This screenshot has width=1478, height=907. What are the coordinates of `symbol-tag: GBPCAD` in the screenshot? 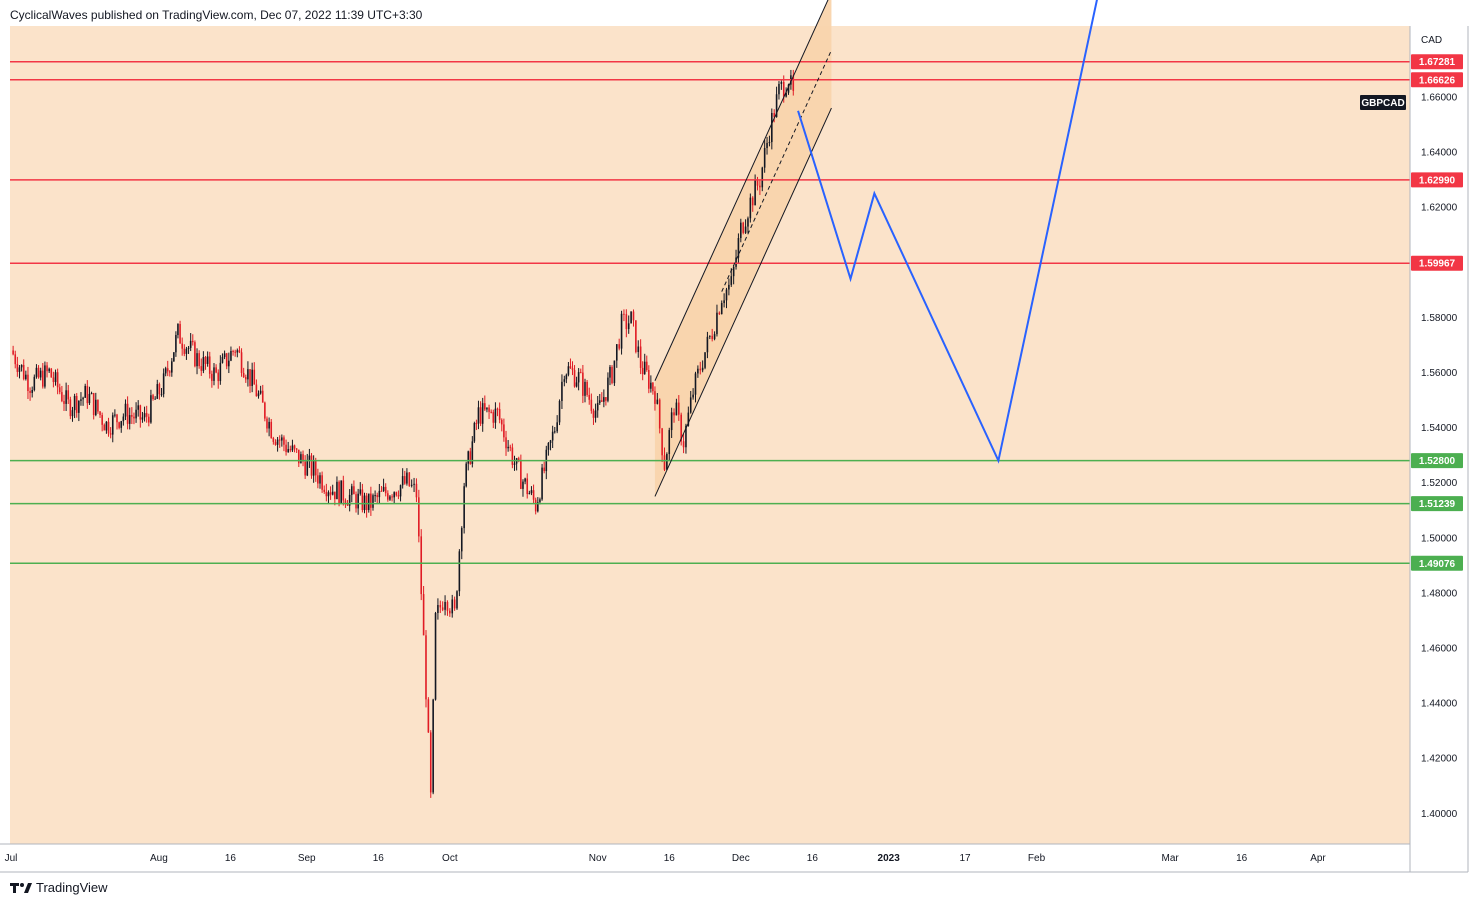 It's located at (1383, 102).